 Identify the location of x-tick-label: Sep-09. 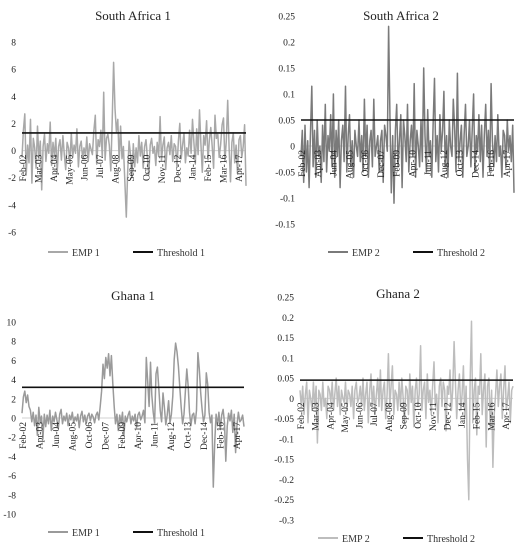
(132, 167).